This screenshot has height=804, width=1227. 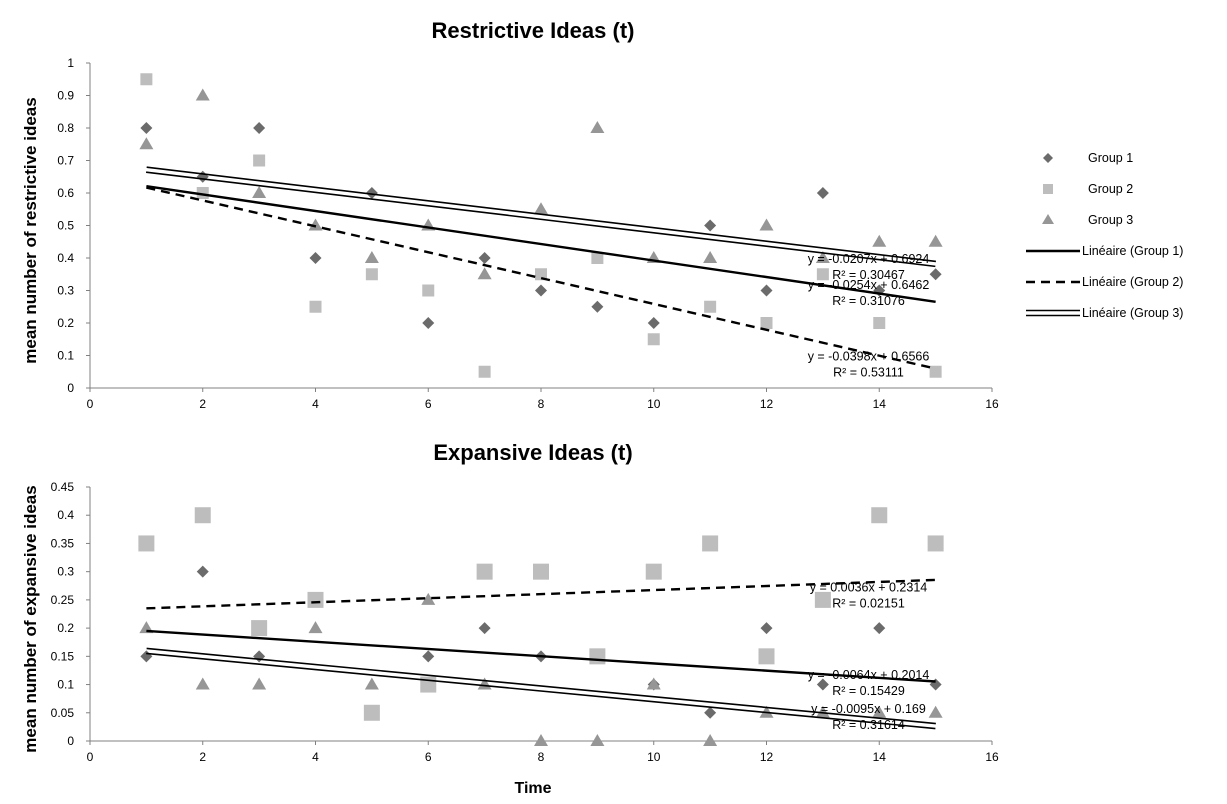 I want to click on y-tick-label: 0.2, so click(x=65, y=323).